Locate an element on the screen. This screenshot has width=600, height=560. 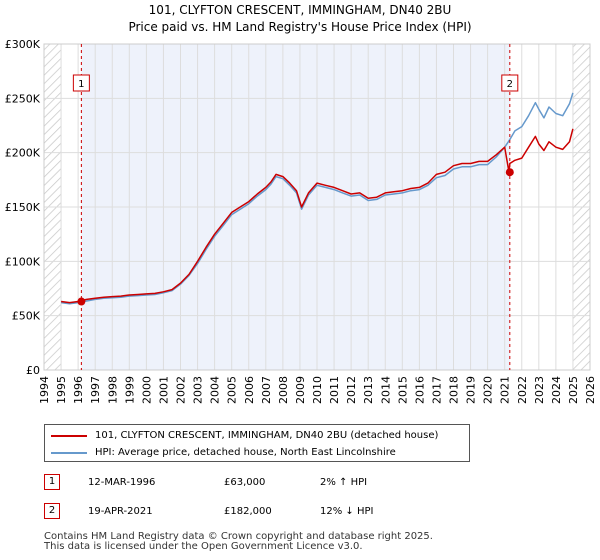
x-tick-label: 2000 is located at coordinates (146, 390).